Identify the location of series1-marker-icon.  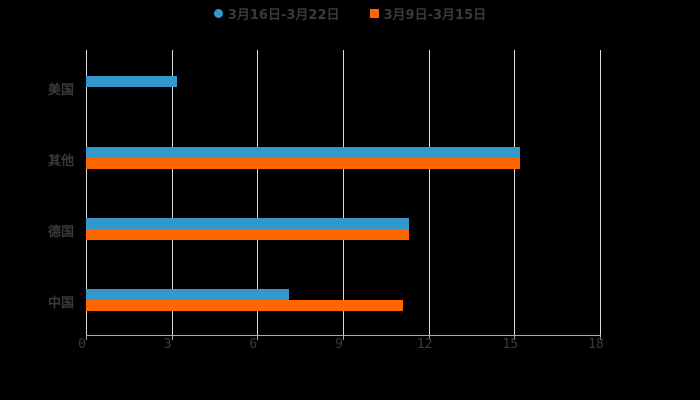
(218, 13).